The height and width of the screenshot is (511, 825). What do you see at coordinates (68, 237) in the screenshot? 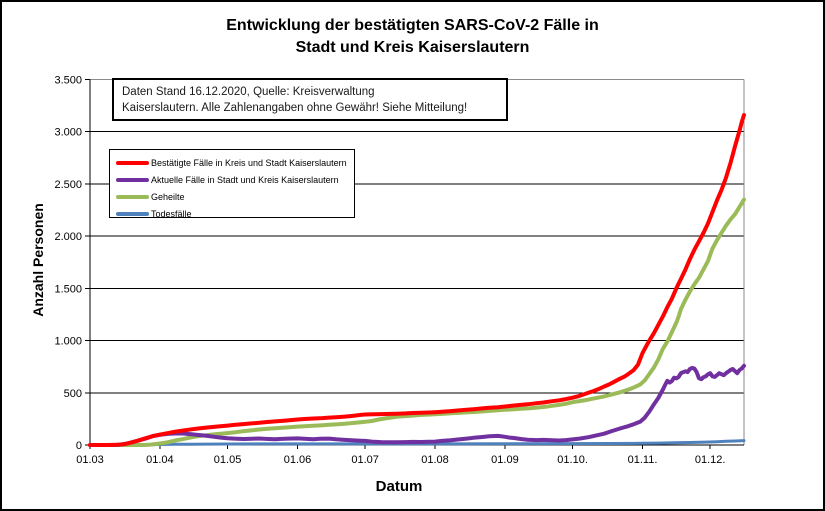
I see `y-tick-label: 2.000` at bounding box center [68, 237].